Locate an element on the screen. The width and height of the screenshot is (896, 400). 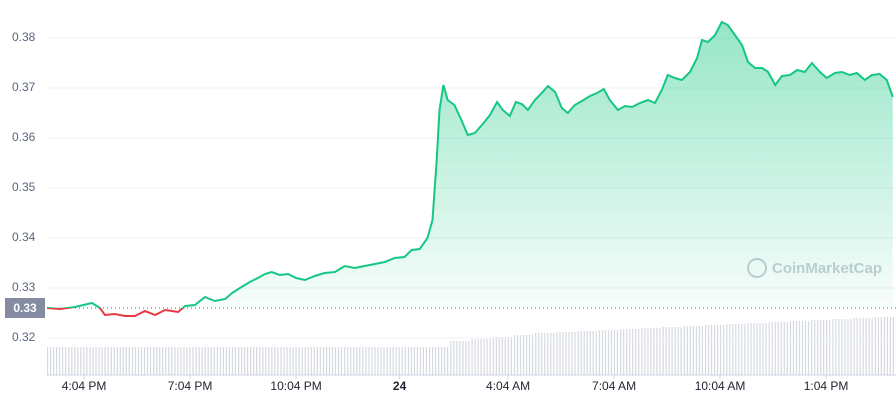
y-tick-label: 0.37 is located at coordinates (24, 87).